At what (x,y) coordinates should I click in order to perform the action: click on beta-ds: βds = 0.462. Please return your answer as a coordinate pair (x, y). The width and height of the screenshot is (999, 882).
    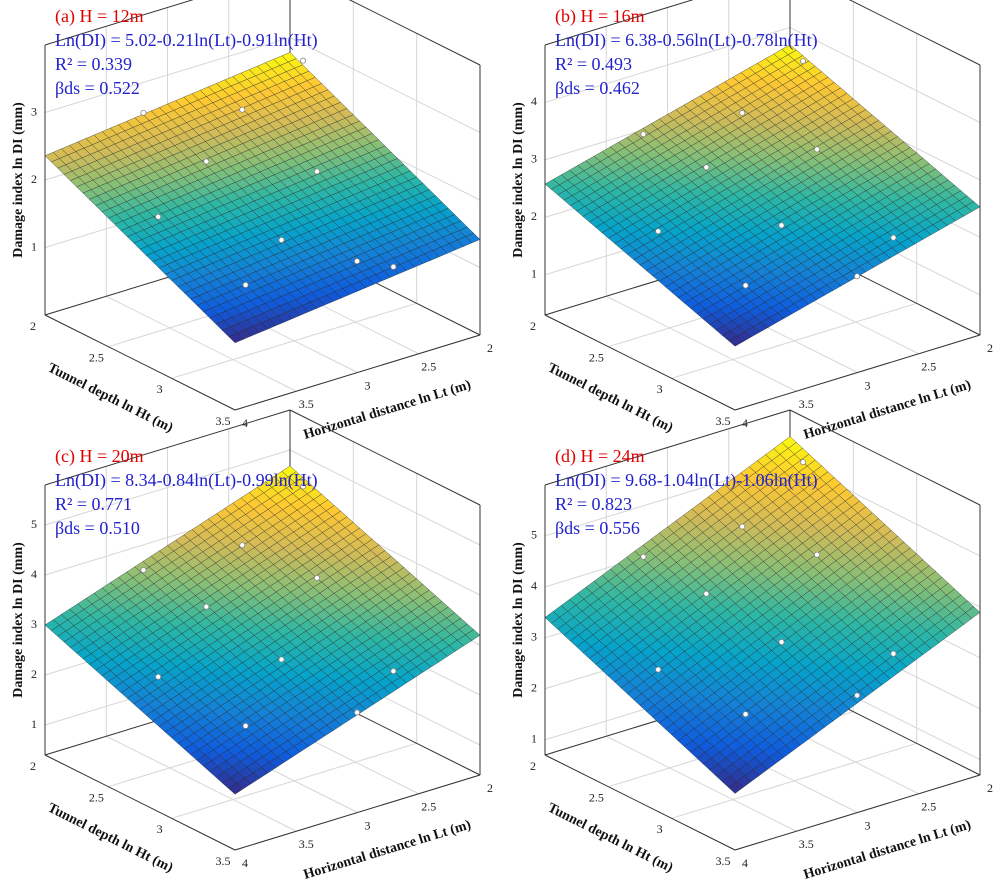
    Looking at the image, I should click on (597, 88).